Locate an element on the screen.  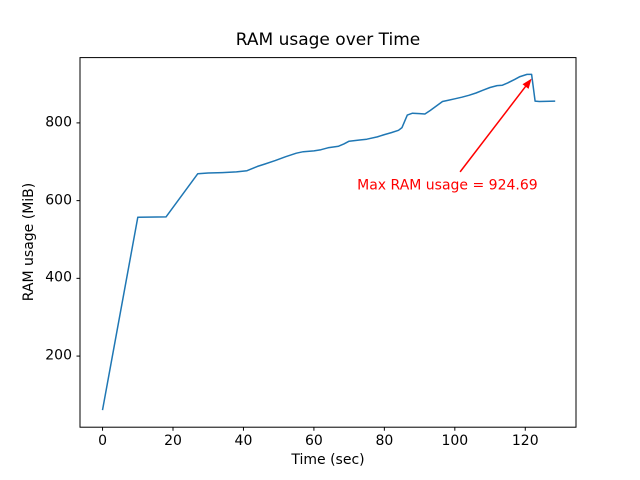
chart-title: RAM usage over Time is located at coordinates (328, 40).